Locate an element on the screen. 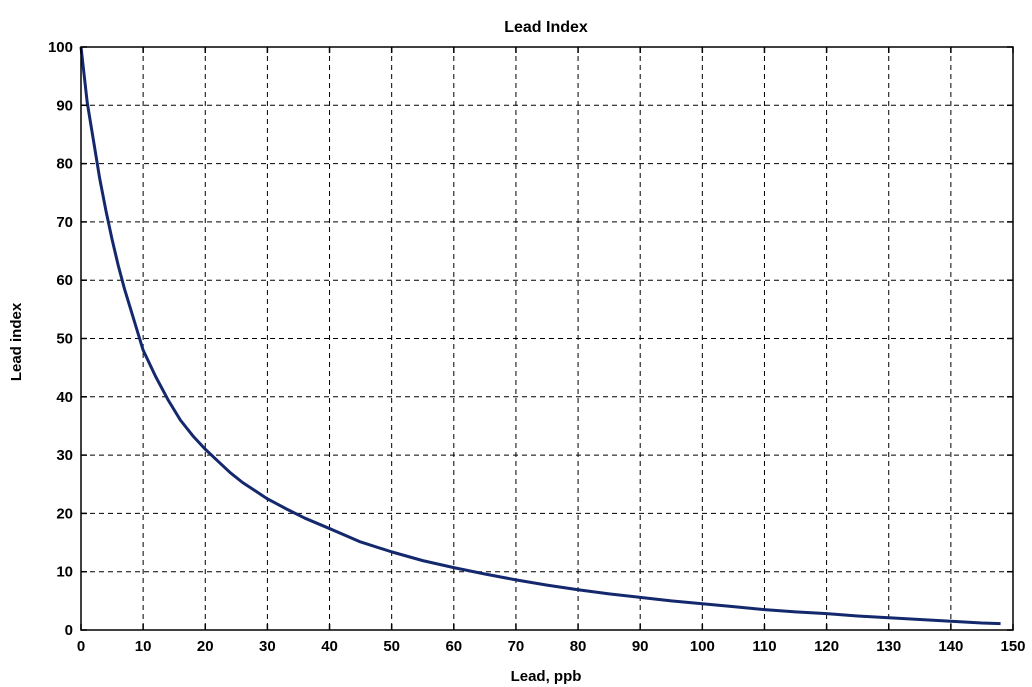  x-axis-tick-labels: 0 10 20 30 40 50 60 70 80 90 100 110 120 130 140 150 is located at coordinates (551, 646).